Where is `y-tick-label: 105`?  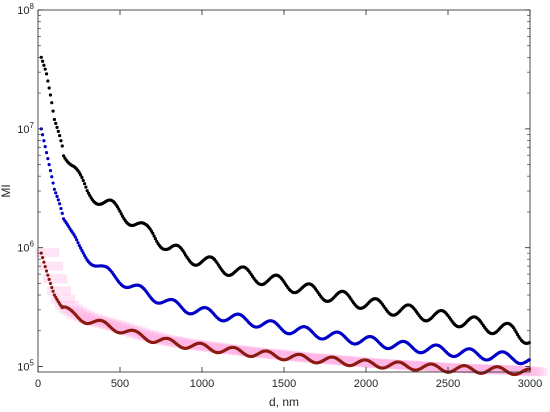
y-tick-label: 105 is located at coordinates (25, 366).